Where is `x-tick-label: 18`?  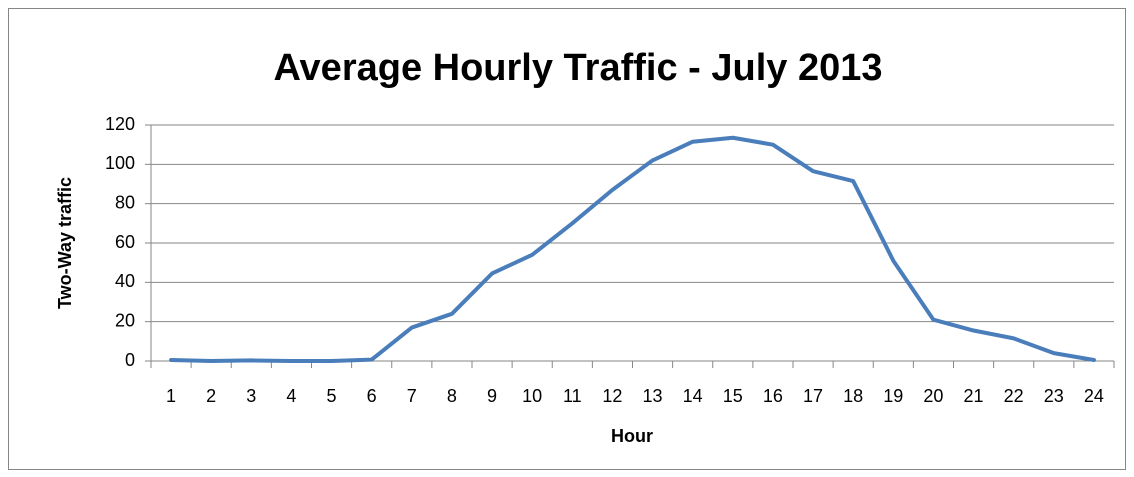 x-tick-label: 18 is located at coordinates (853, 396).